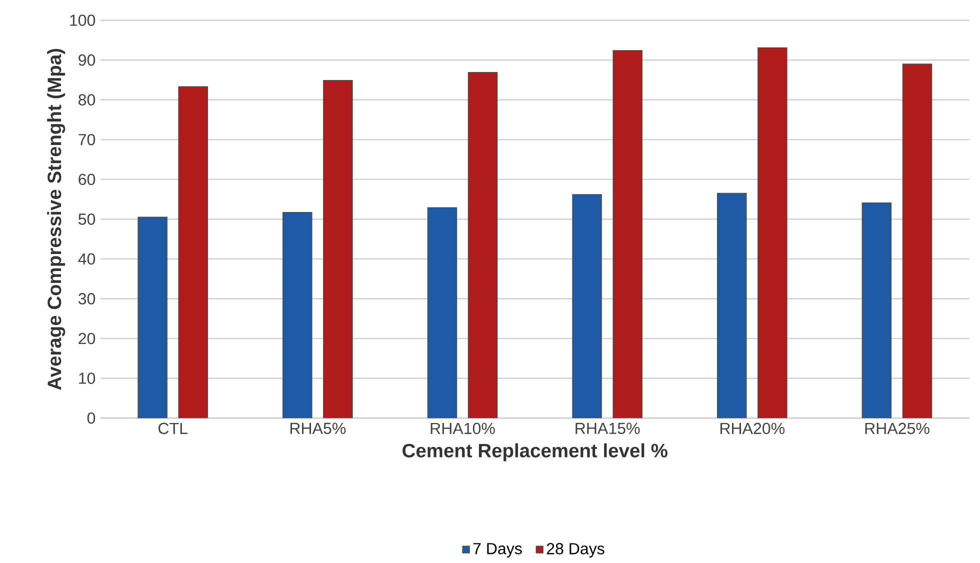  What do you see at coordinates (87, 378) in the screenshot?
I see `y-tick-label: 10` at bounding box center [87, 378].